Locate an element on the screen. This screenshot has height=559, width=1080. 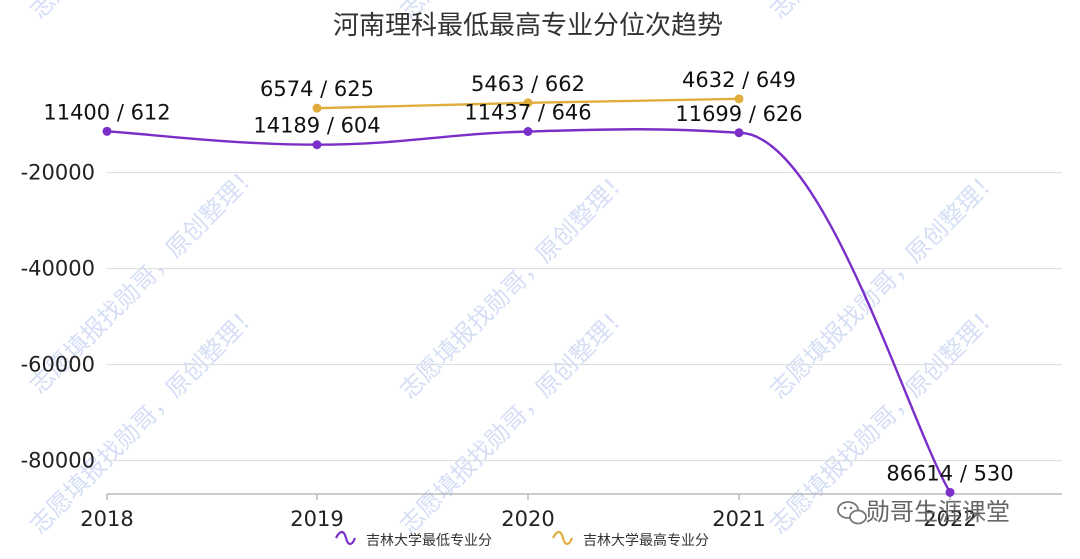
data-label: 14189 / 604 is located at coordinates (316, 126).